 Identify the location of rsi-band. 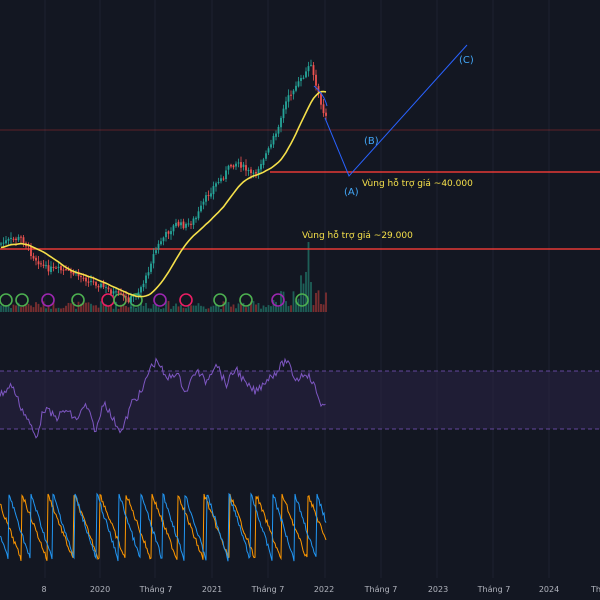
(300, 400).